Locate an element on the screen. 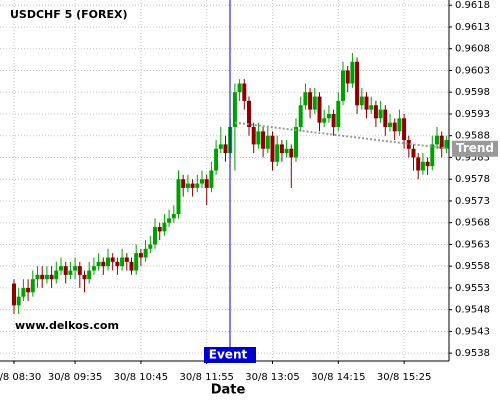 This screenshot has width=500, height=400. y-tick-label: 0.9558 is located at coordinates (472, 266).